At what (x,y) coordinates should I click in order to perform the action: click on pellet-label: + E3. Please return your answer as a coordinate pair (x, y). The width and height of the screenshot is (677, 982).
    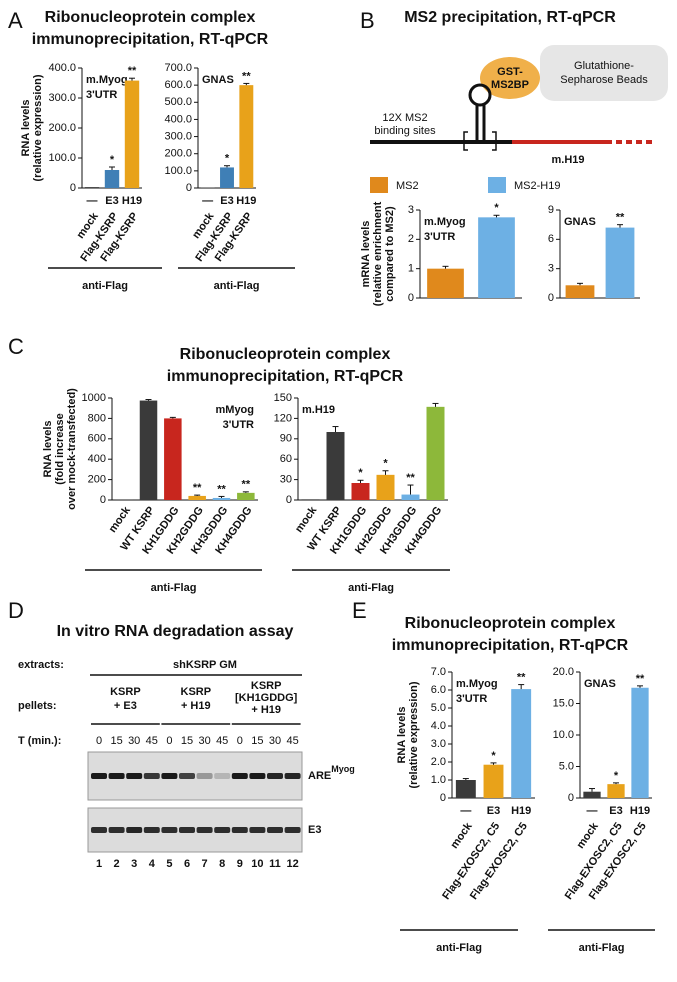
    Looking at the image, I should click on (125, 706).